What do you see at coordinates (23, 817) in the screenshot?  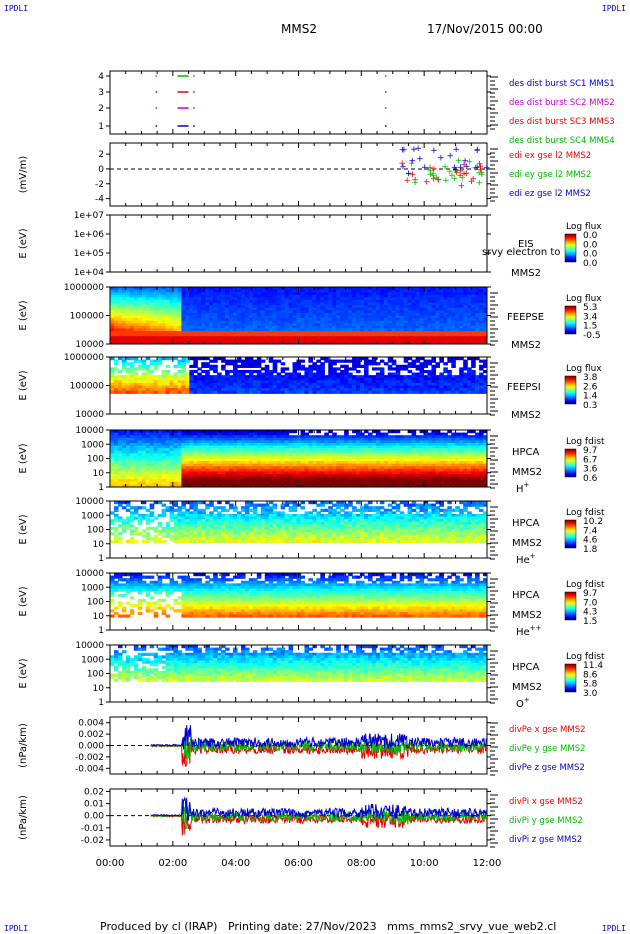 I see `ylabel-divpi: (nPa/km)` at bounding box center [23, 817].